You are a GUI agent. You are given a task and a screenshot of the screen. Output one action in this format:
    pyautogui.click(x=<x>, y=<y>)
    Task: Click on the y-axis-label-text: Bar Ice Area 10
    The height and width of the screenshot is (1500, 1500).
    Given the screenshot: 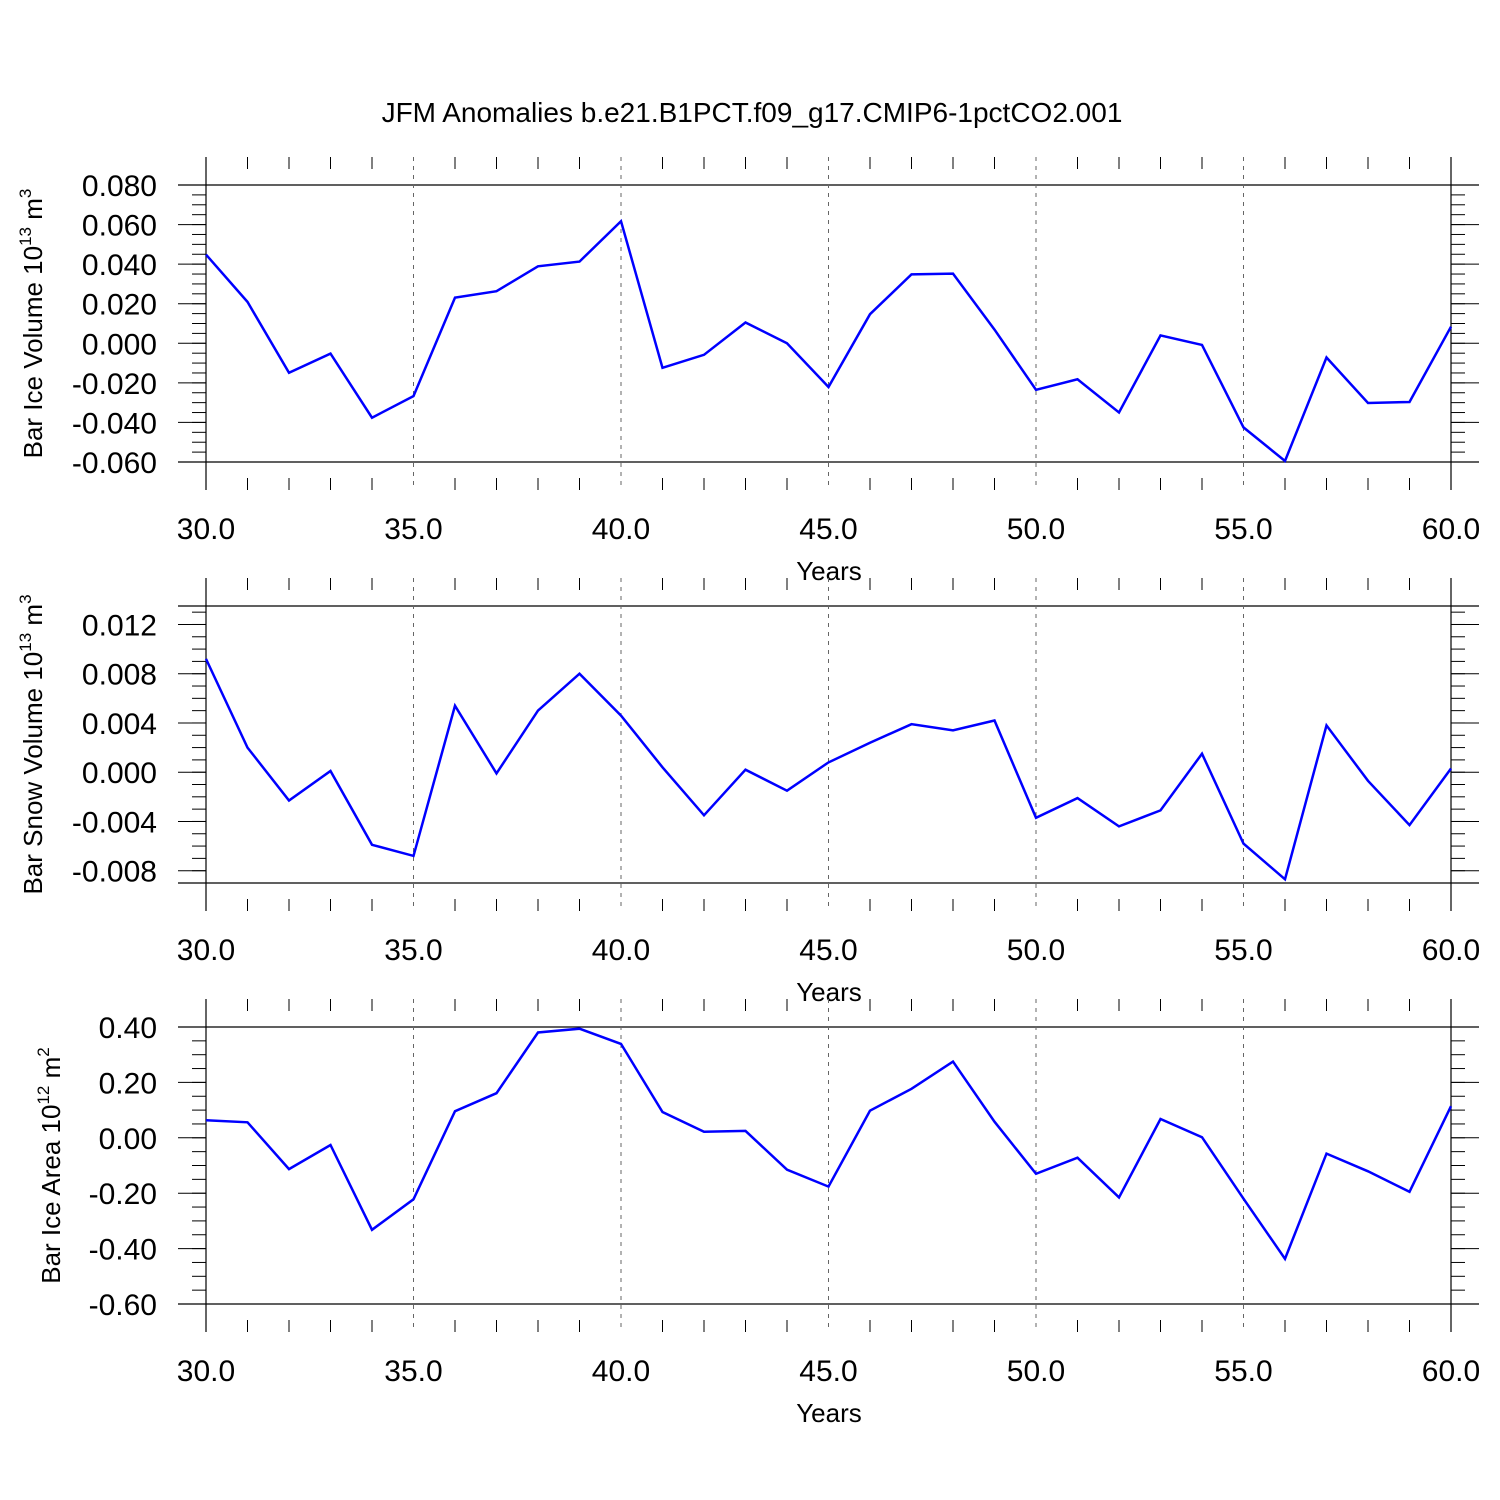 What is the action you would take?
    pyautogui.click(x=51, y=1194)
    